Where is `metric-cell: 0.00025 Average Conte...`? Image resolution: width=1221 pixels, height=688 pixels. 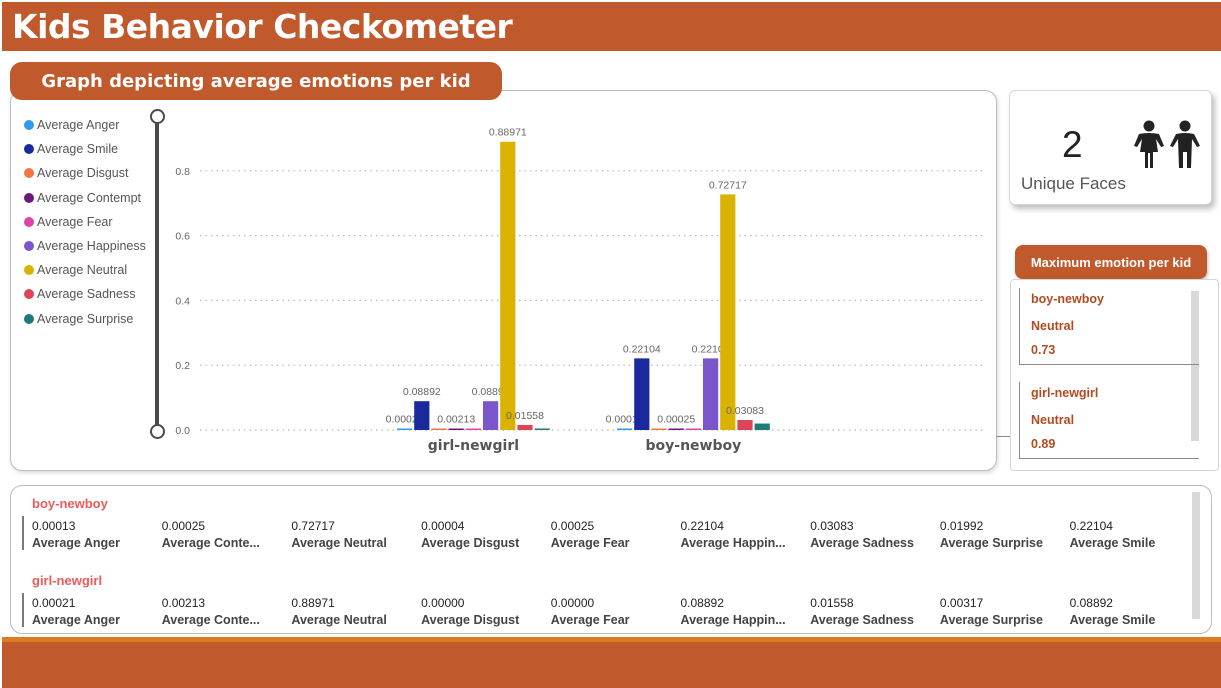 metric-cell: 0.00025 Average Conte... is located at coordinates (224, 534).